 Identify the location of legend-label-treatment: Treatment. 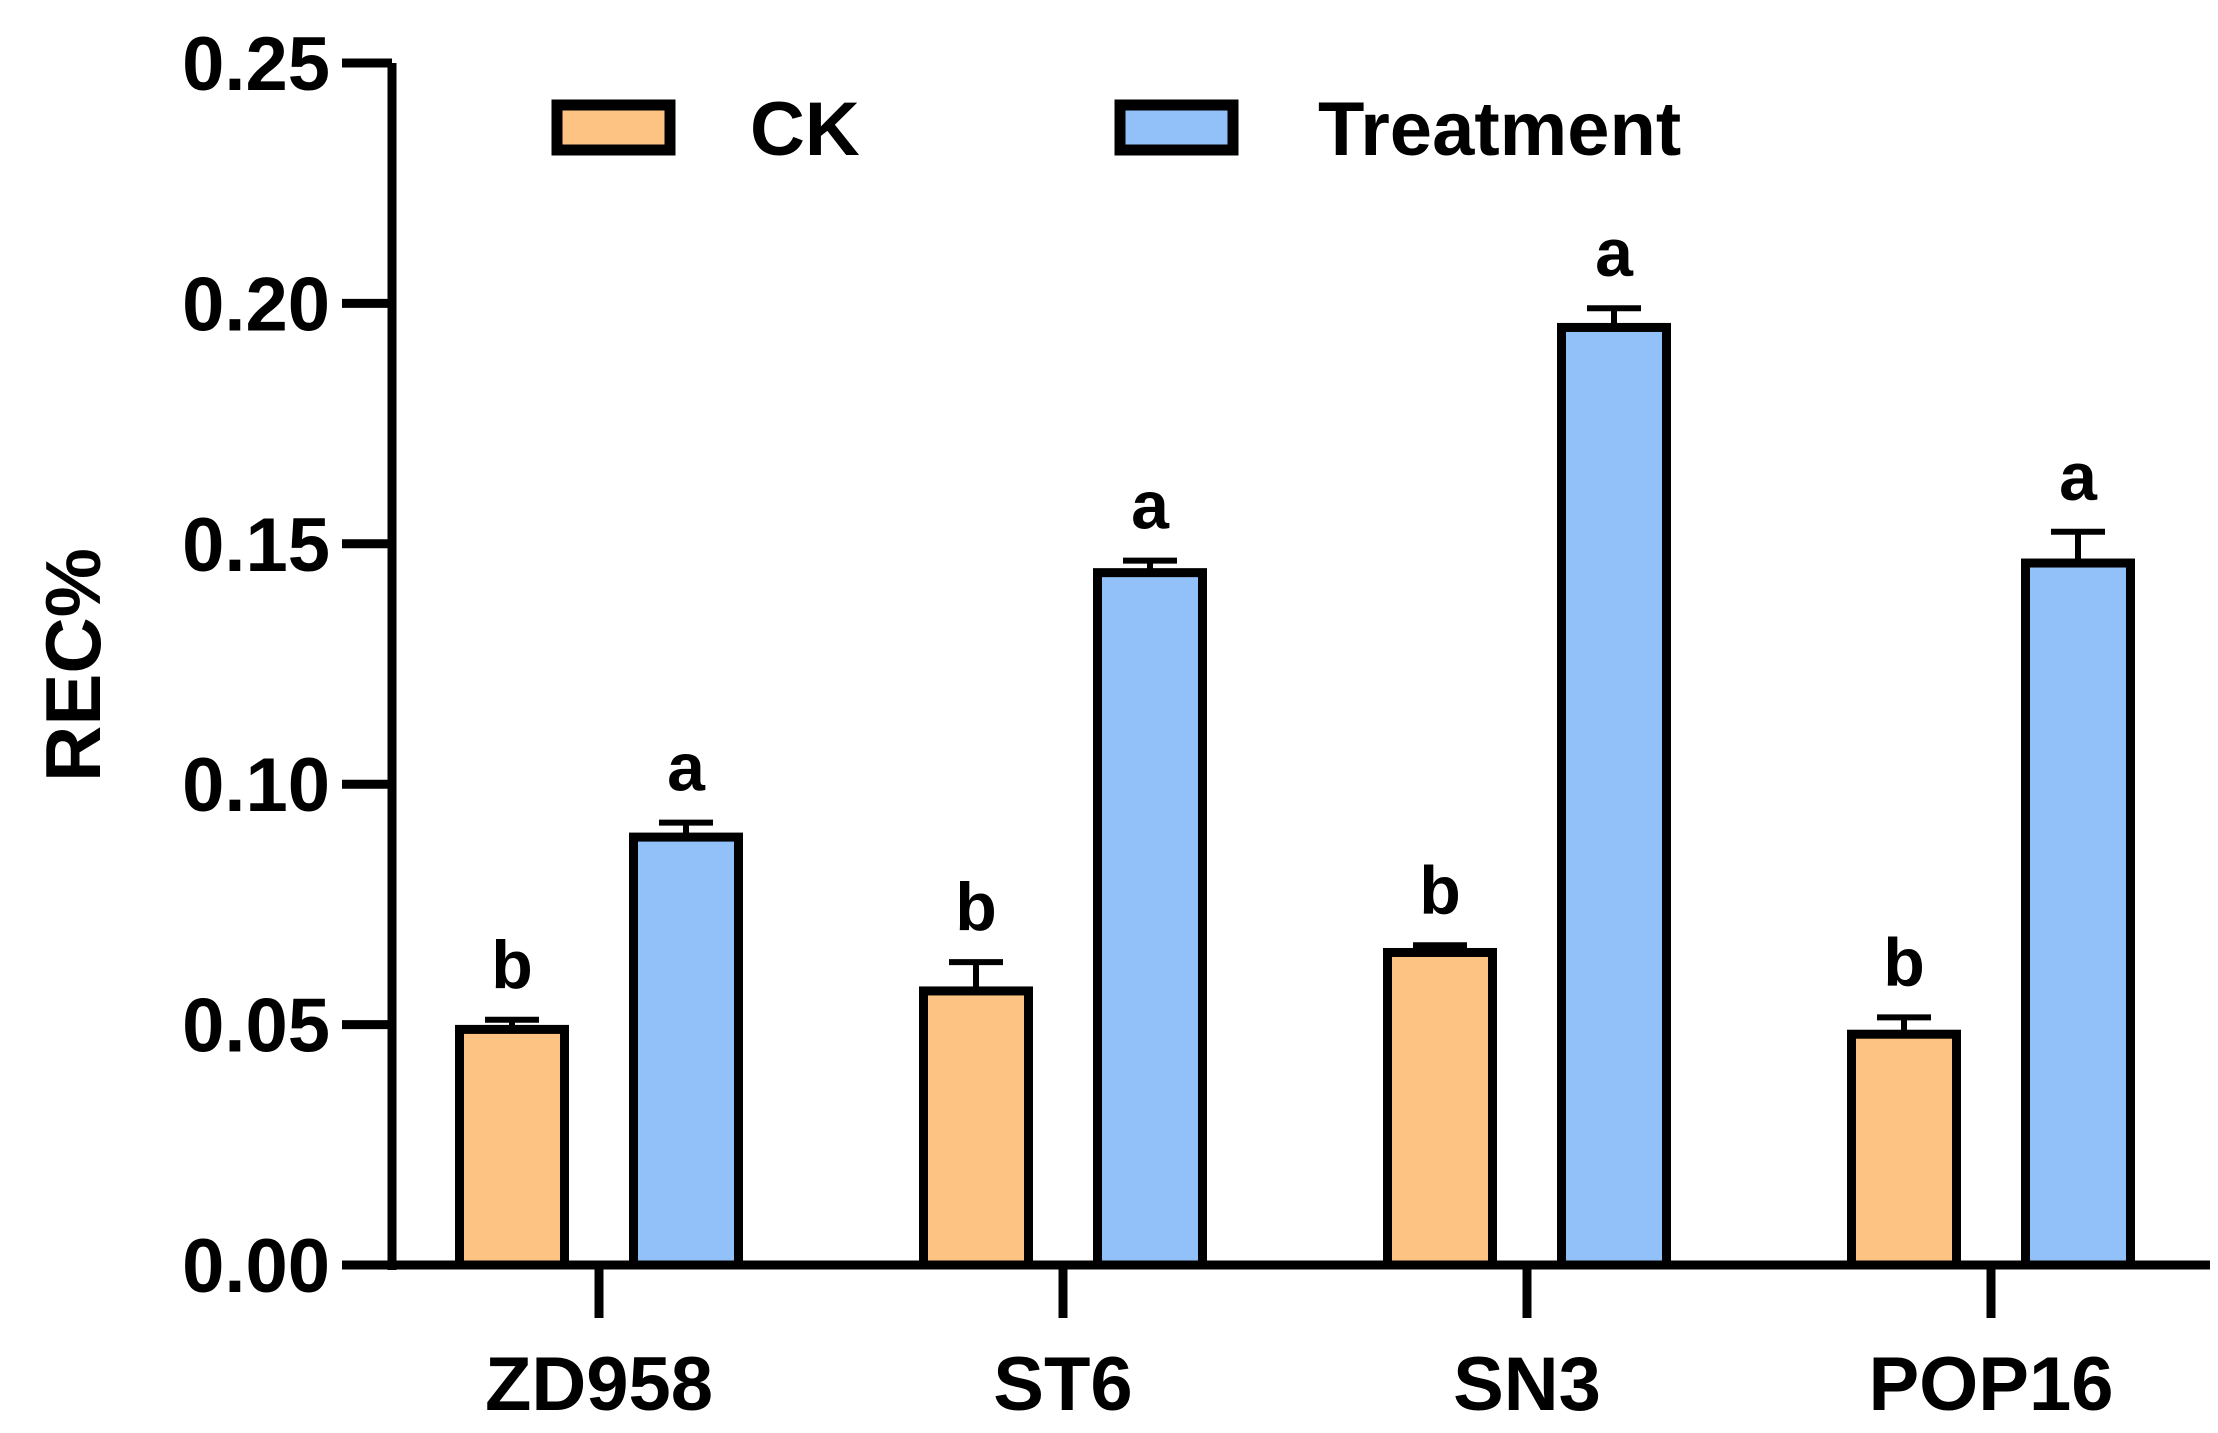
(1499, 129).